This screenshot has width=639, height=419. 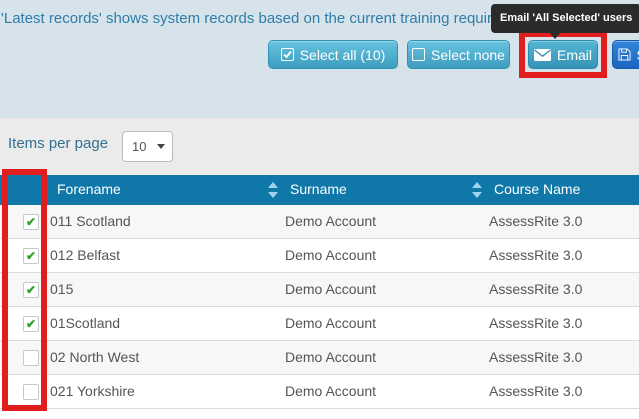 I want to click on save-label: Save, so click(x=638, y=55).